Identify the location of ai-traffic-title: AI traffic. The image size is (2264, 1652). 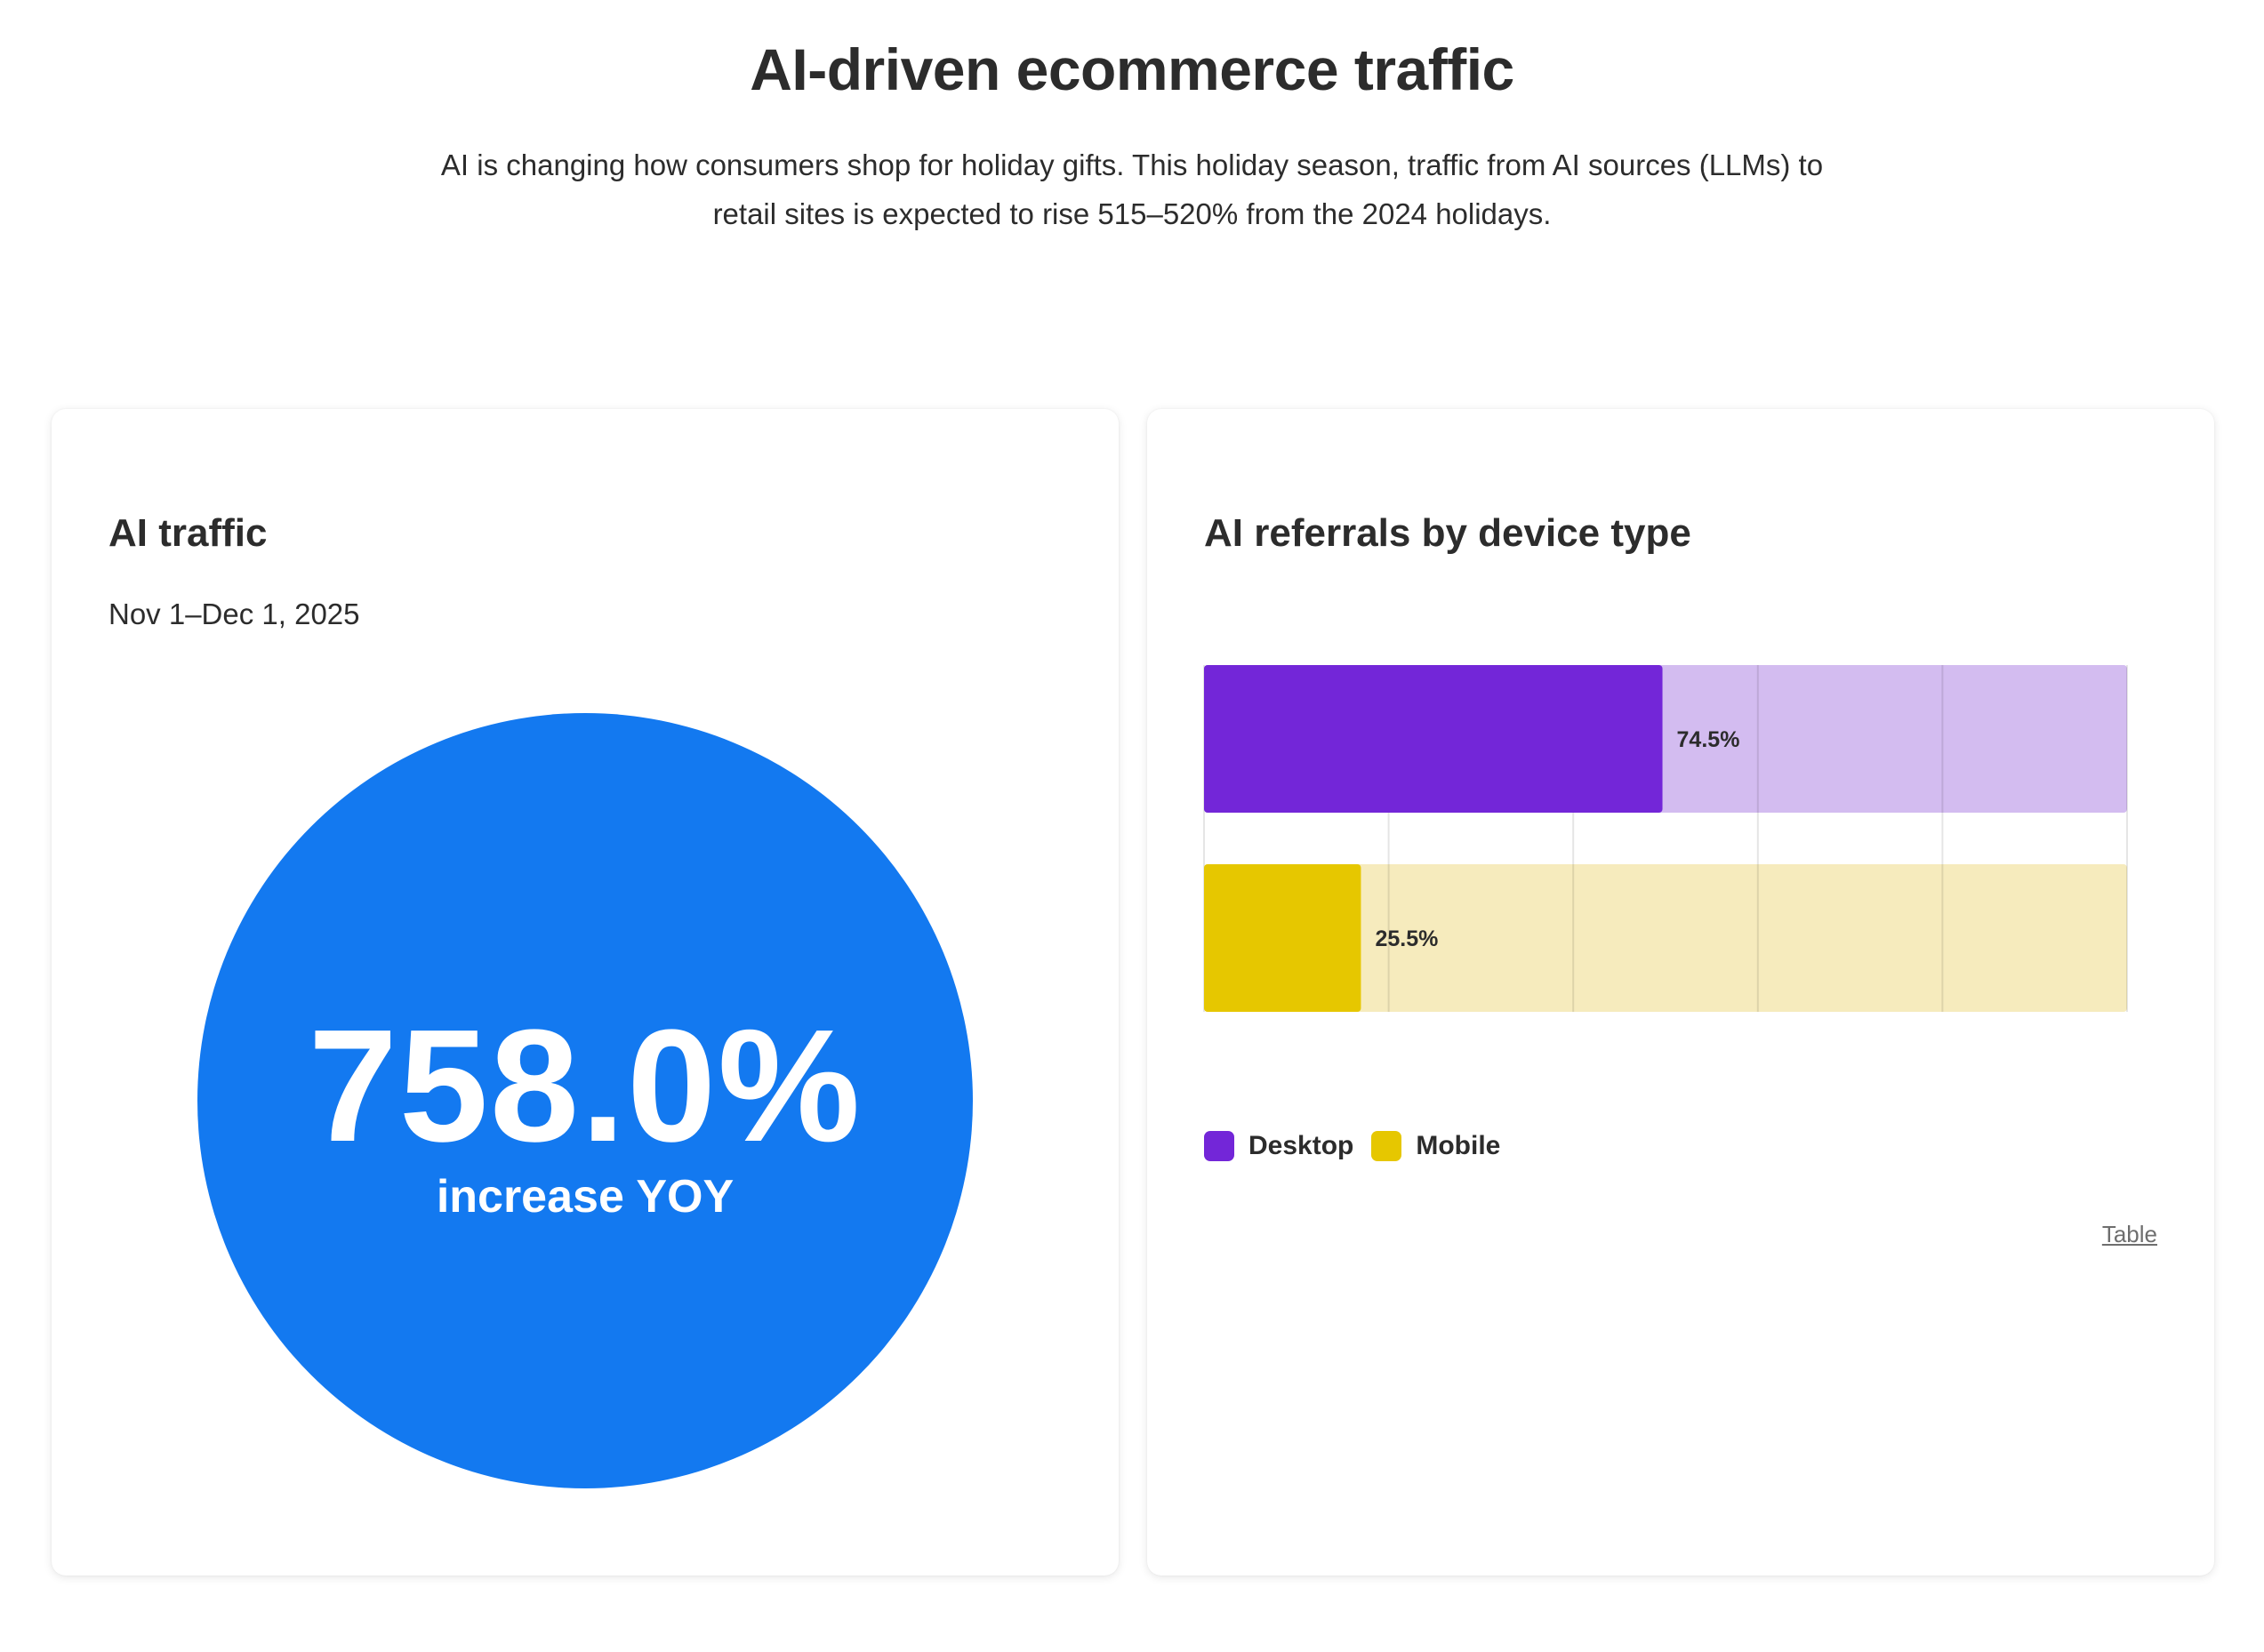
(188, 533).